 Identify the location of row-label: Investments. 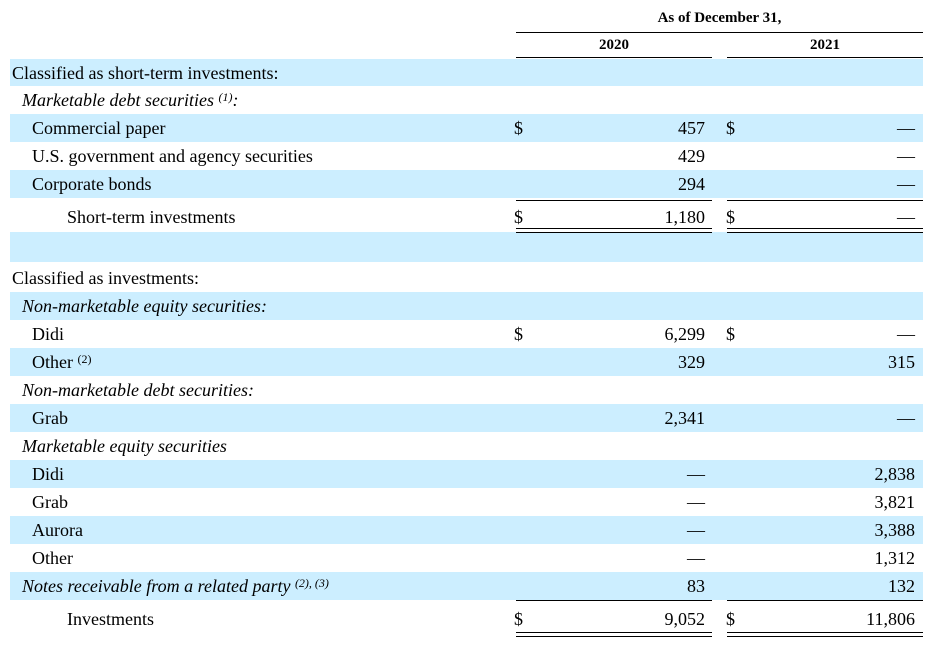
(110, 619).